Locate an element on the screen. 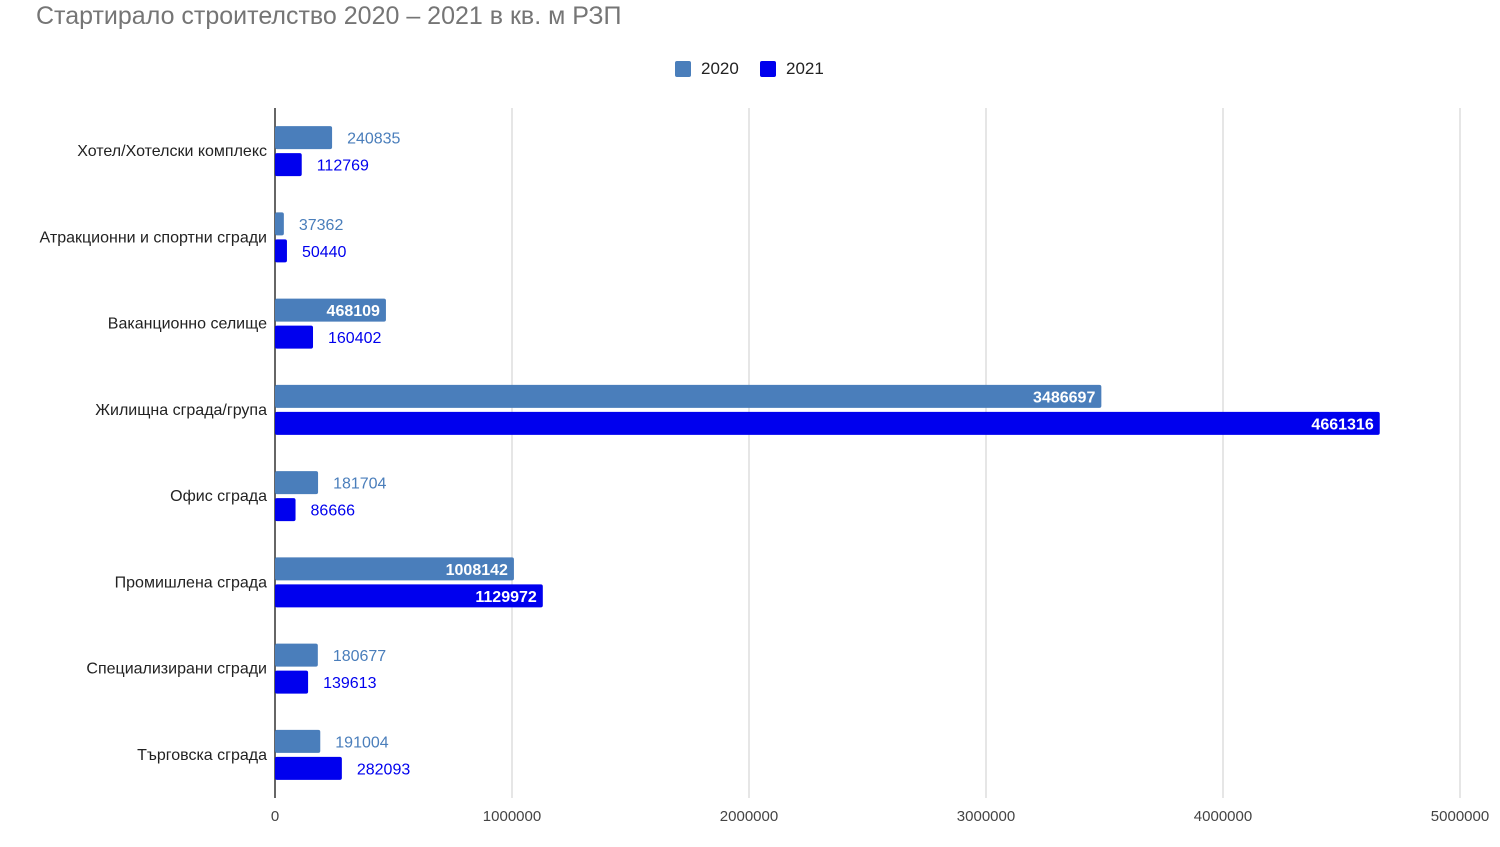  legend-item-2021: 2021 is located at coordinates (792, 69).